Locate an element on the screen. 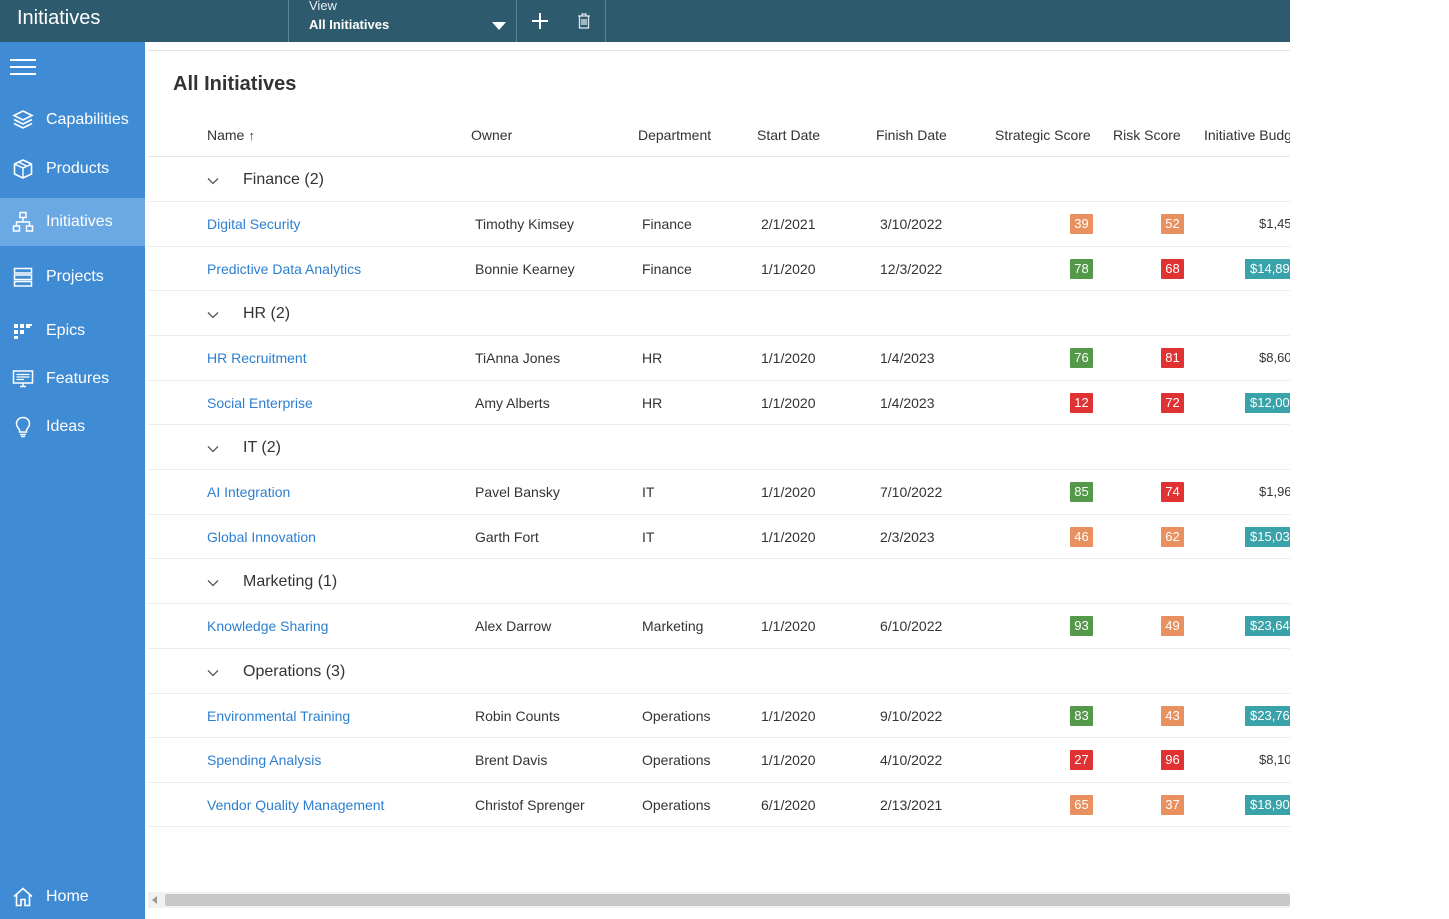 The height and width of the screenshot is (919, 1449). view-selector: View All Initiatives is located at coordinates (402, 21).